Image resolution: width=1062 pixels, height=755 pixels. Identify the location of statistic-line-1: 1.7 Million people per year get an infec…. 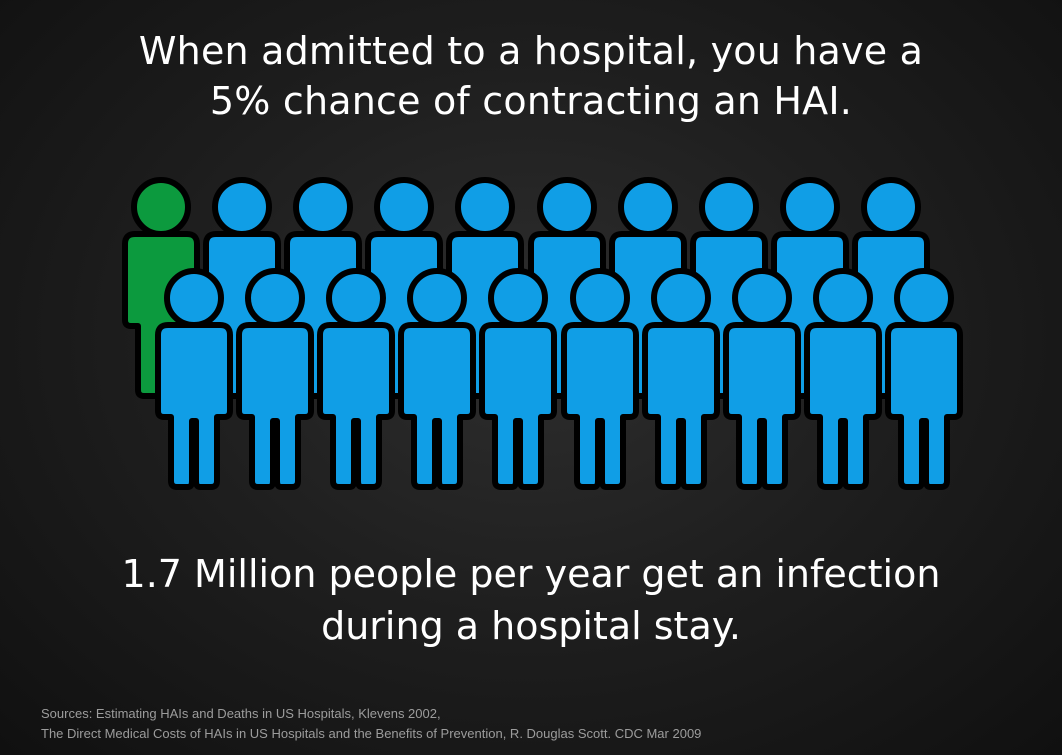
(531, 574).